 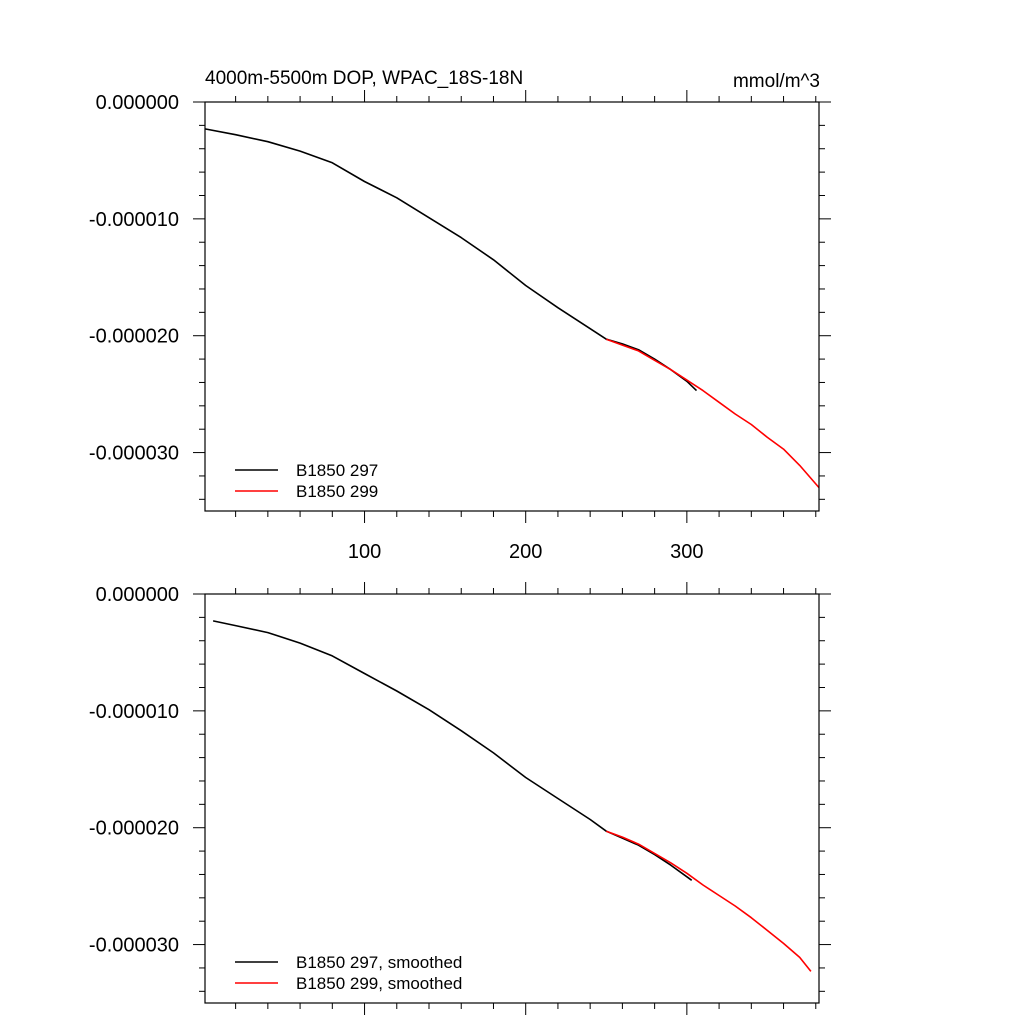 I want to click on chart-title: 4000m-5500m DOP, WPAC_18S-18N, so click(x=364, y=78).